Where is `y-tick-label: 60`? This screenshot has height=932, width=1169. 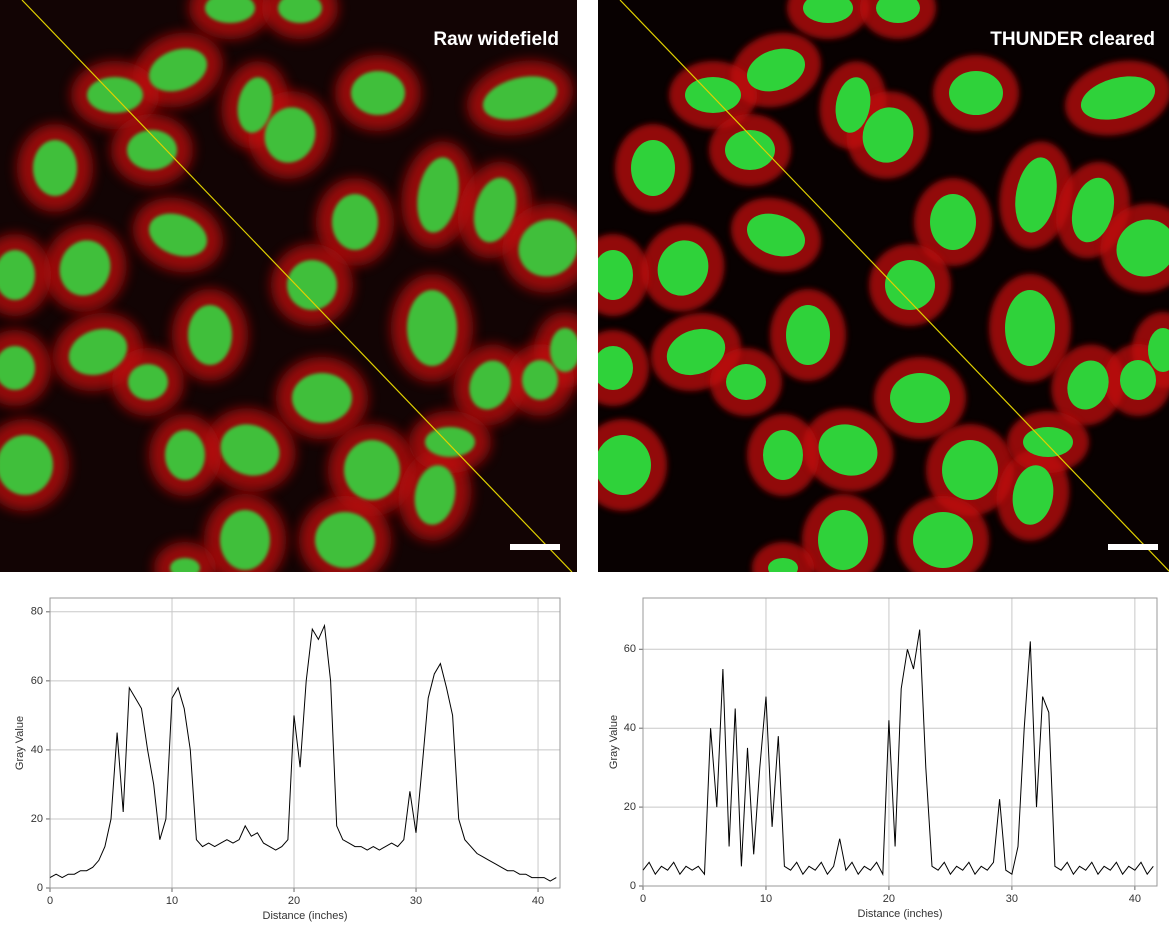
y-tick-label: 60 is located at coordinates (630, 649).